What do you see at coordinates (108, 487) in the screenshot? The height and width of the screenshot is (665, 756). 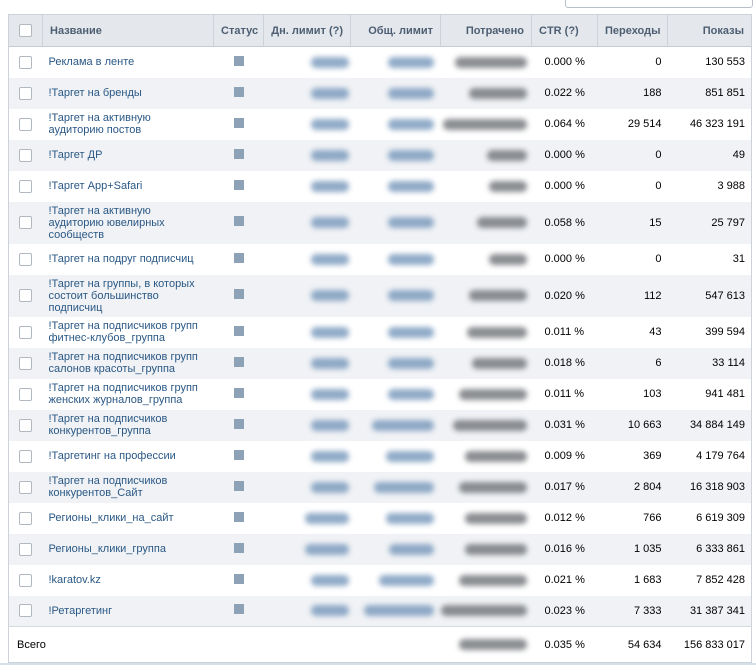 I see `campaign-name-link: !Таргет на подписчиков конкурентов_Сайт` at bounding box center [108, 487].